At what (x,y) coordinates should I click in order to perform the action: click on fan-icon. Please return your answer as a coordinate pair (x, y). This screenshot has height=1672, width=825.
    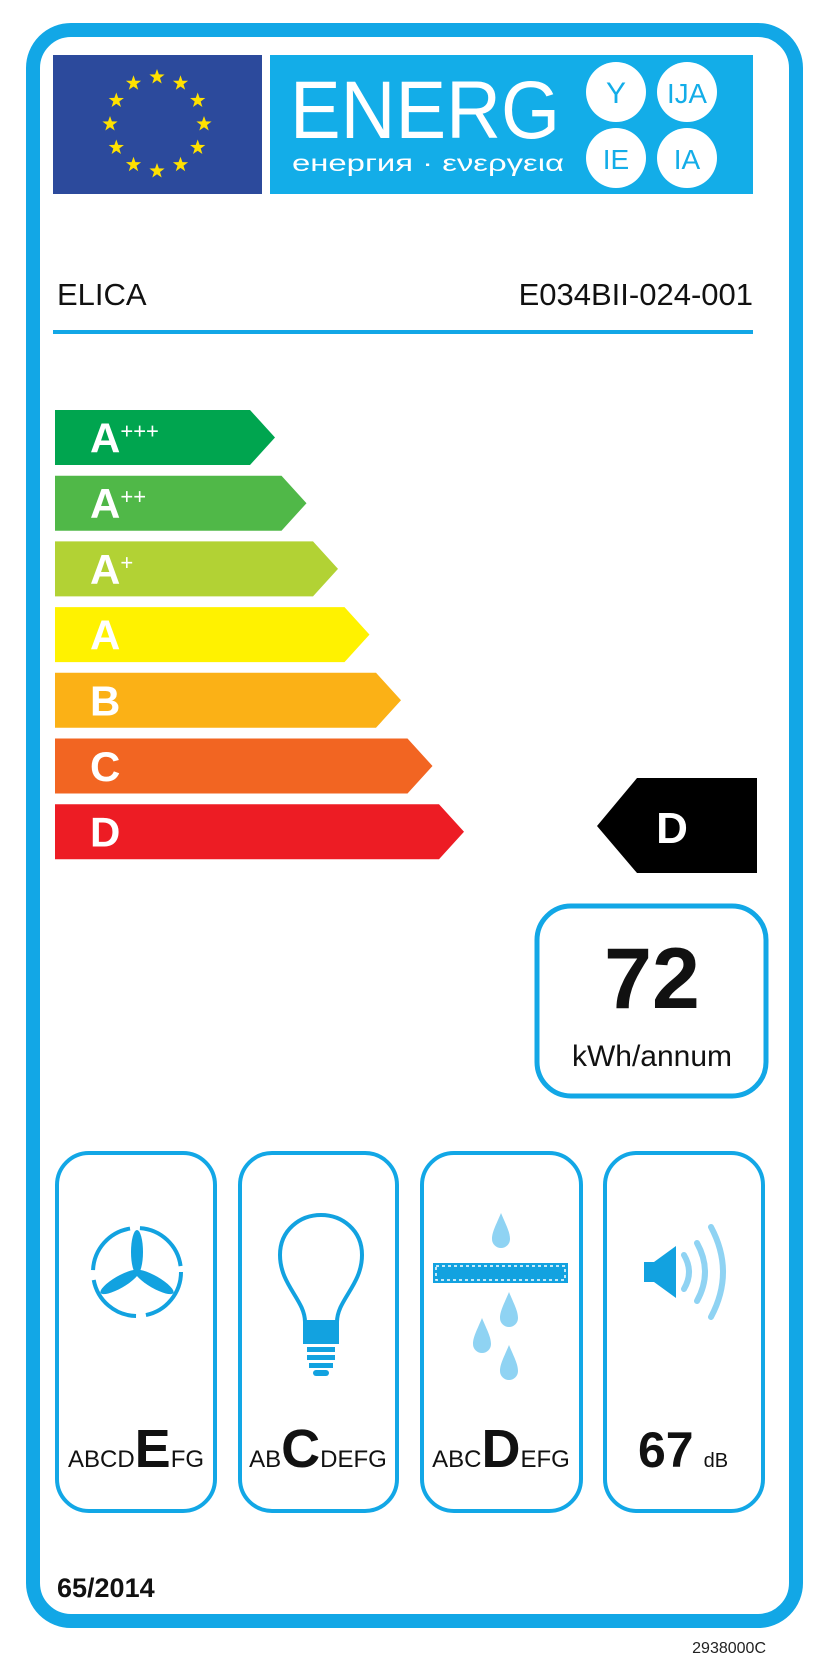
    Looking at the image, I should click on (137, 1272).